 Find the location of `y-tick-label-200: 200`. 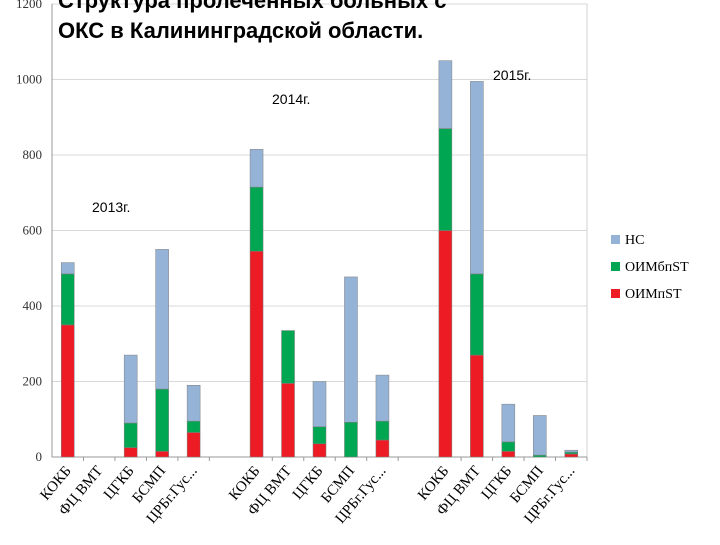

y-tick-label-200: 200 is located at coordinates (33, 381).